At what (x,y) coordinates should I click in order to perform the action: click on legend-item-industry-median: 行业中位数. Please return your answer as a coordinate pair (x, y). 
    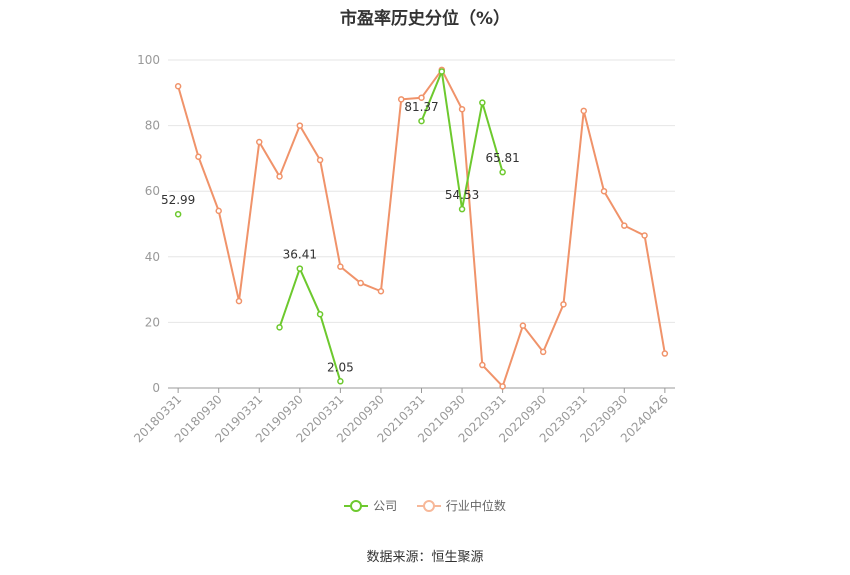
    Looking at the image, I should click on (461, 505).